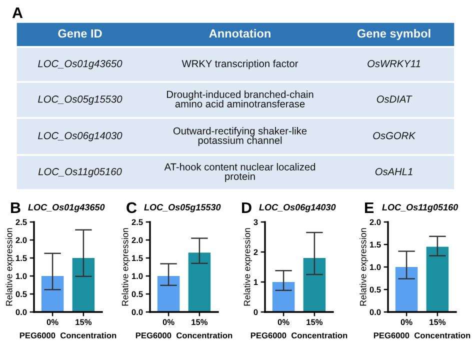 The image size is (474, 347). What do you see at coordinates (80, 173) in the screenshot?
I see `text: LOC_Os11g05160` at bounding box center [80, 173].